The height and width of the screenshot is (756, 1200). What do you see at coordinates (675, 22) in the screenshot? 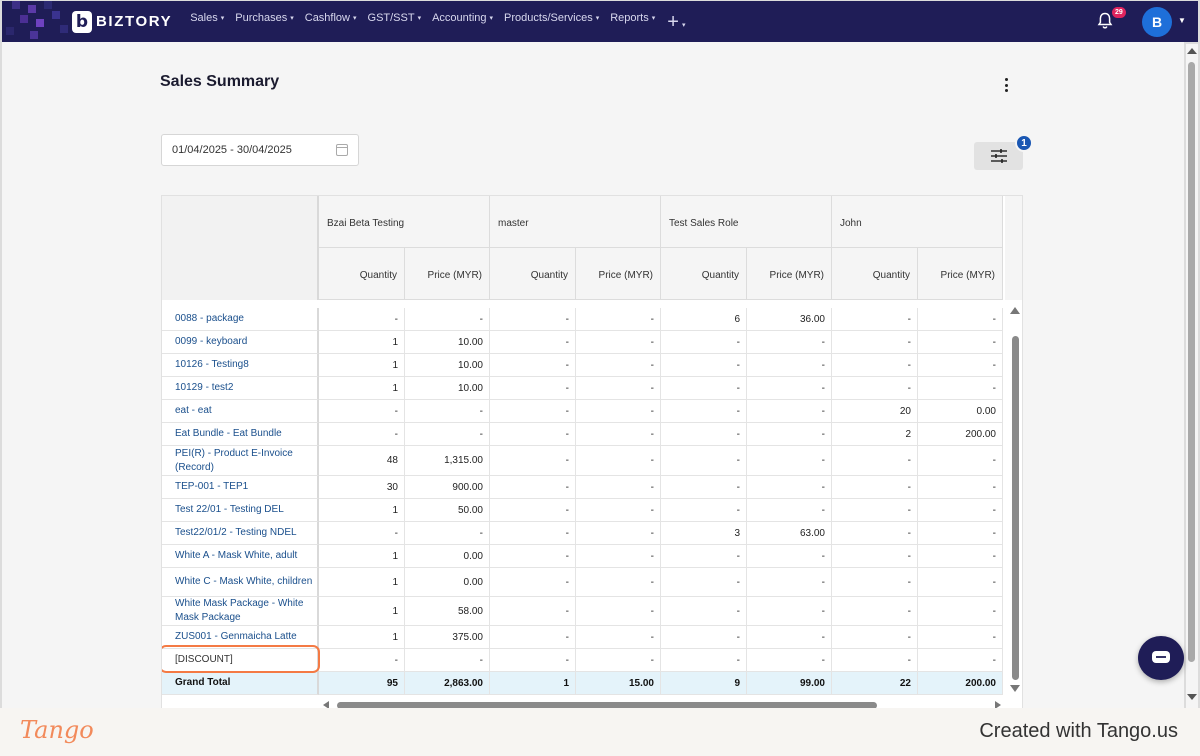
I see `menu-quick-add: + ▾` at bounding box center [675, 22].